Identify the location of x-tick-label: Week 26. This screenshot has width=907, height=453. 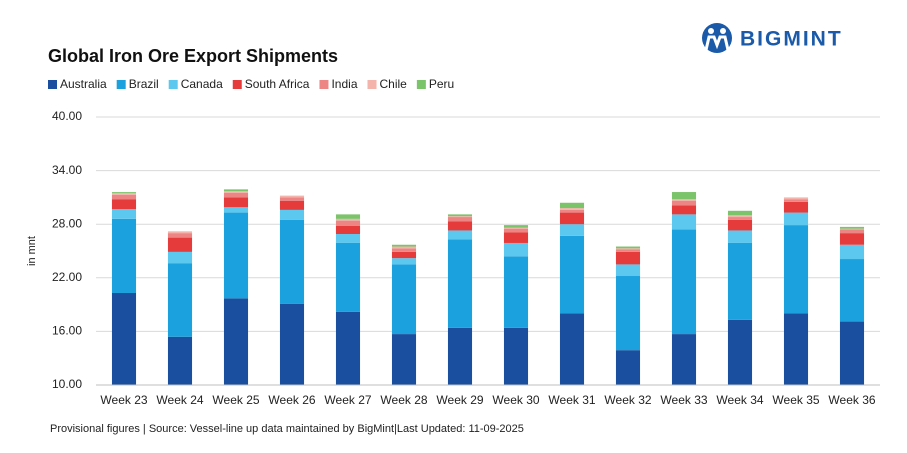
(291, 400).